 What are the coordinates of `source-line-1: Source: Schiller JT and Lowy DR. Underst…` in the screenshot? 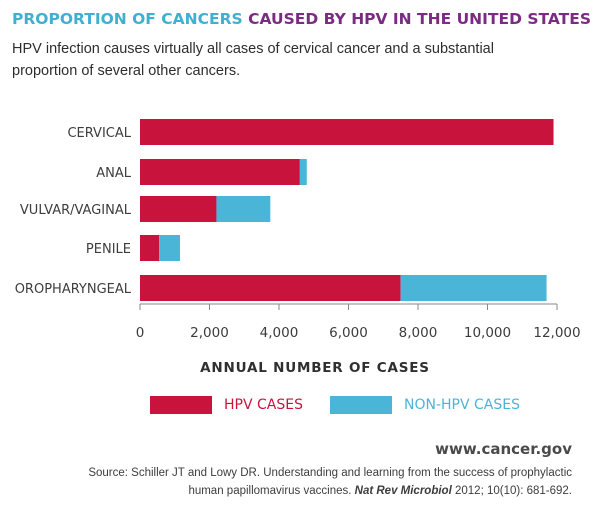 It's located at (330, 473).